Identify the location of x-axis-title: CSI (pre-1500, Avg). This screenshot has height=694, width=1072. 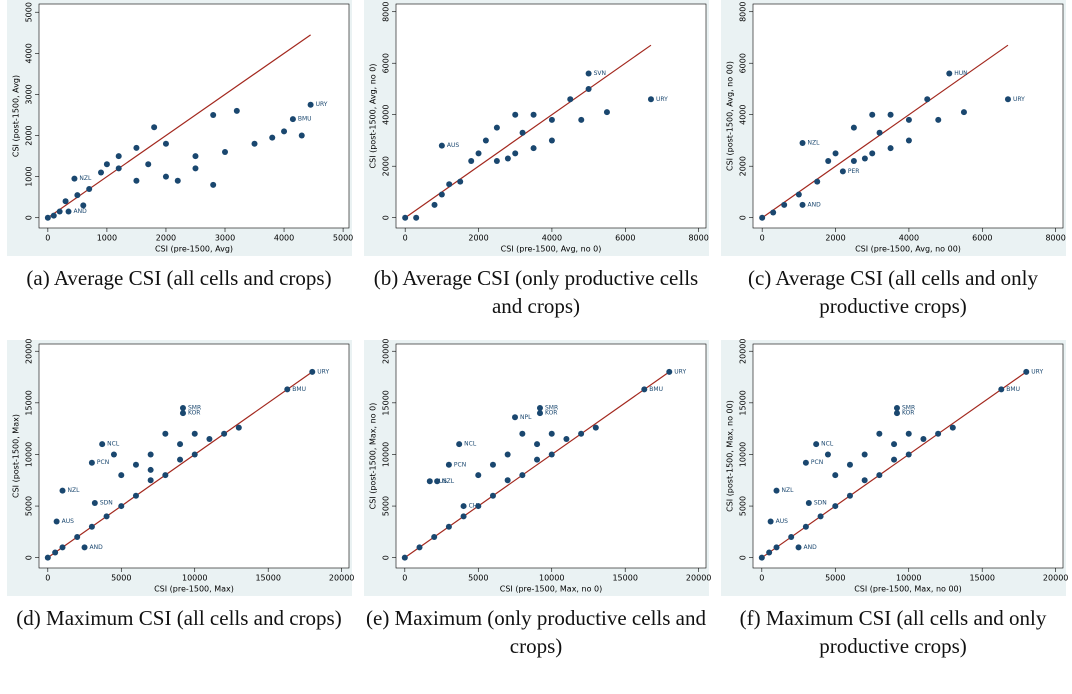
(194, 249).